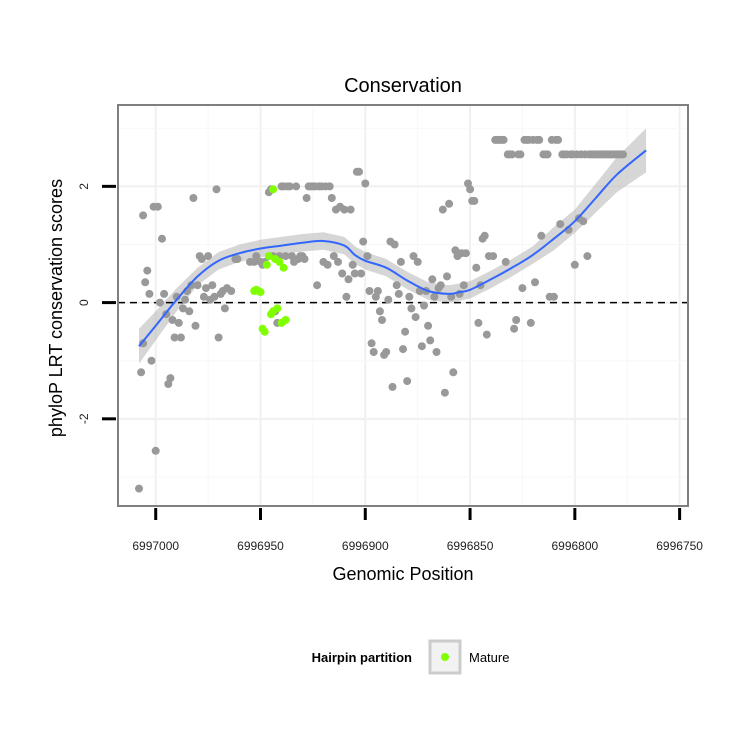 This screenshot has height=750, width=750. I want to click on legend: Hairpin partition Mature, so click(410, 657).